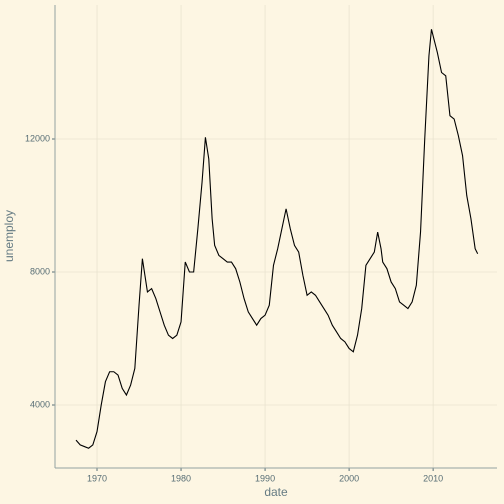  Describe the element at coordinates (40, 271) in the screenshot. I see `y-tick-label: 8000` at that location.